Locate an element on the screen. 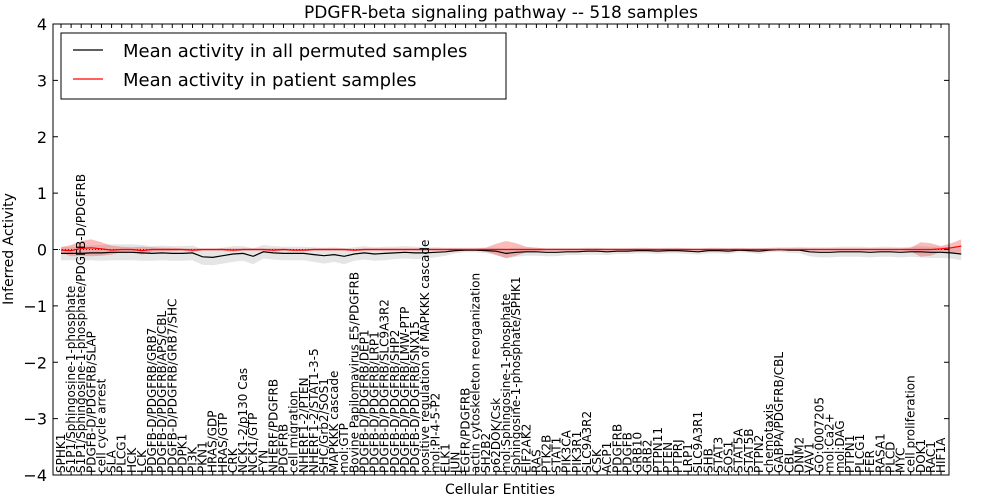 The image size is (1000, 500). x-tick-label: PDGFB-D/PDGFRB/SLAP is located at coordinates (91, 402).